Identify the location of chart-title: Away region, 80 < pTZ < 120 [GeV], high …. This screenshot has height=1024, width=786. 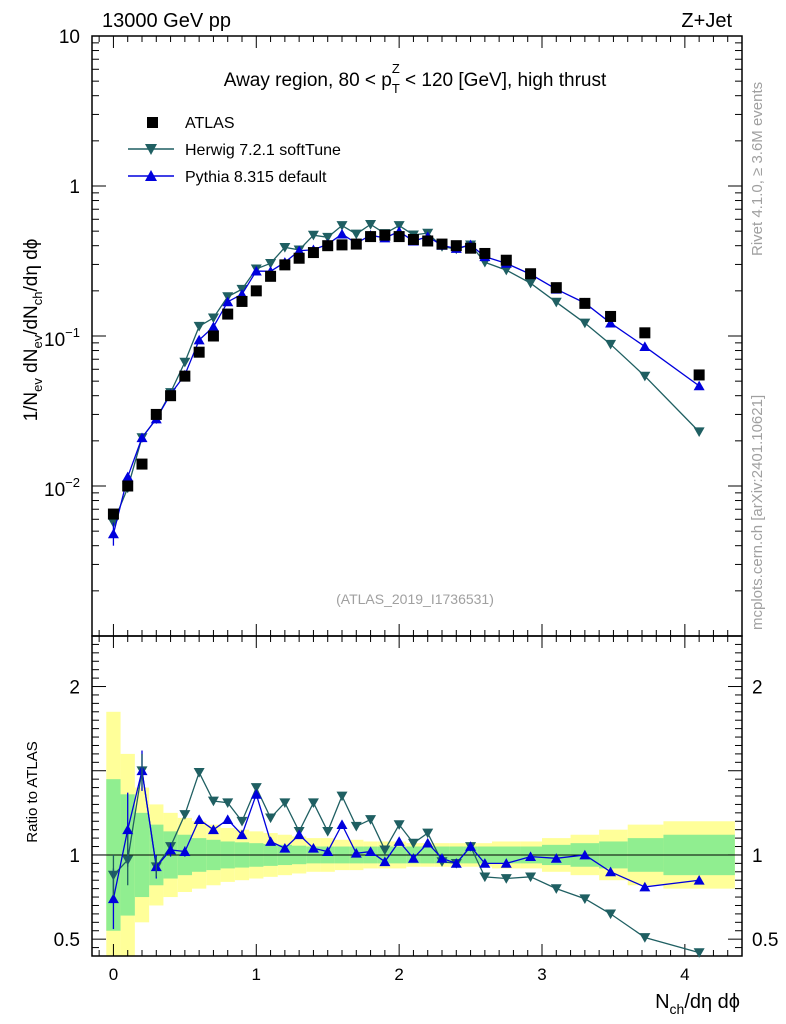
(415, 78).